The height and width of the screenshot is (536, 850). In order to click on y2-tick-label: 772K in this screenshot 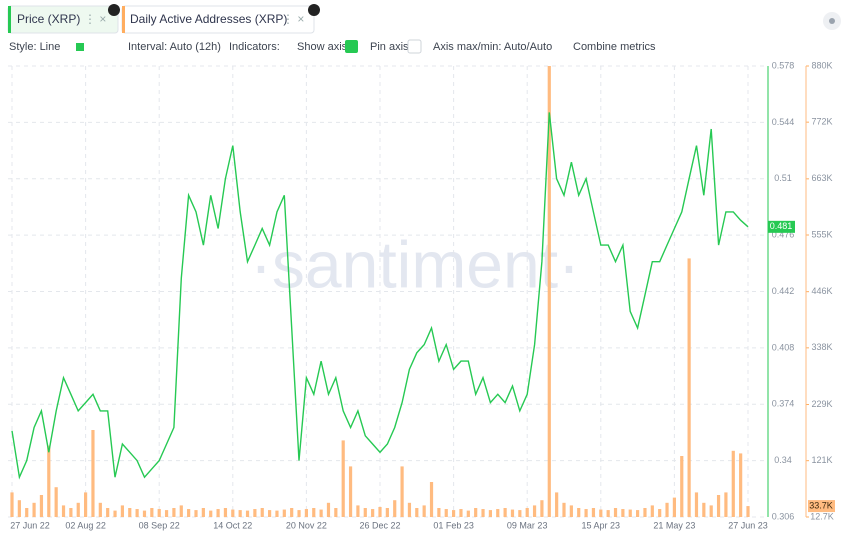, I will do `click(821, 122)`.